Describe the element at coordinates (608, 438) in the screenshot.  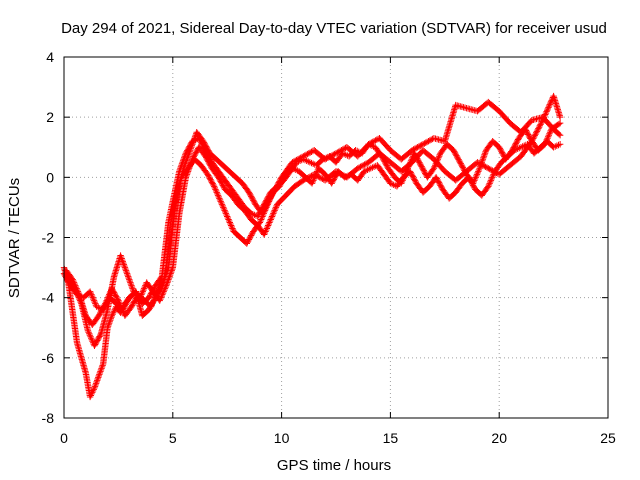
I see `x-tick-label: 25` at that location.